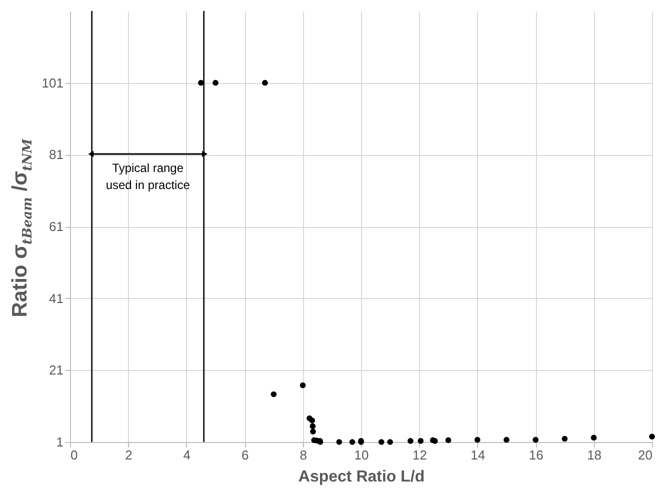 The image size is (658, 495). I want to click on x-tick-label: 16, so click(536, 455).